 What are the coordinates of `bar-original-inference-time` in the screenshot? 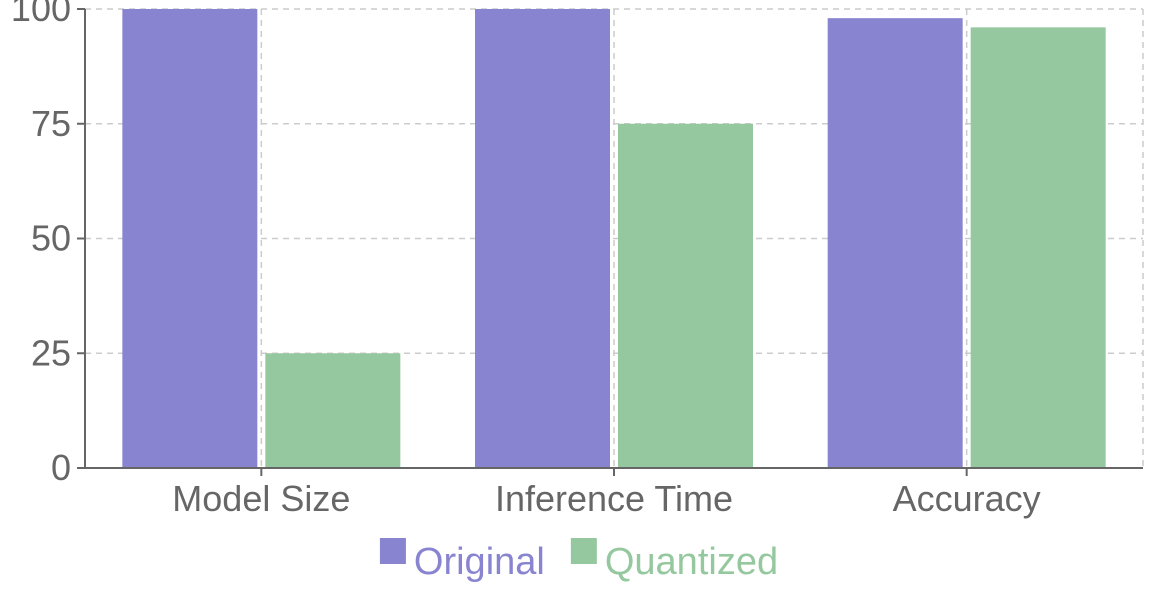 It's located at (542, 238).